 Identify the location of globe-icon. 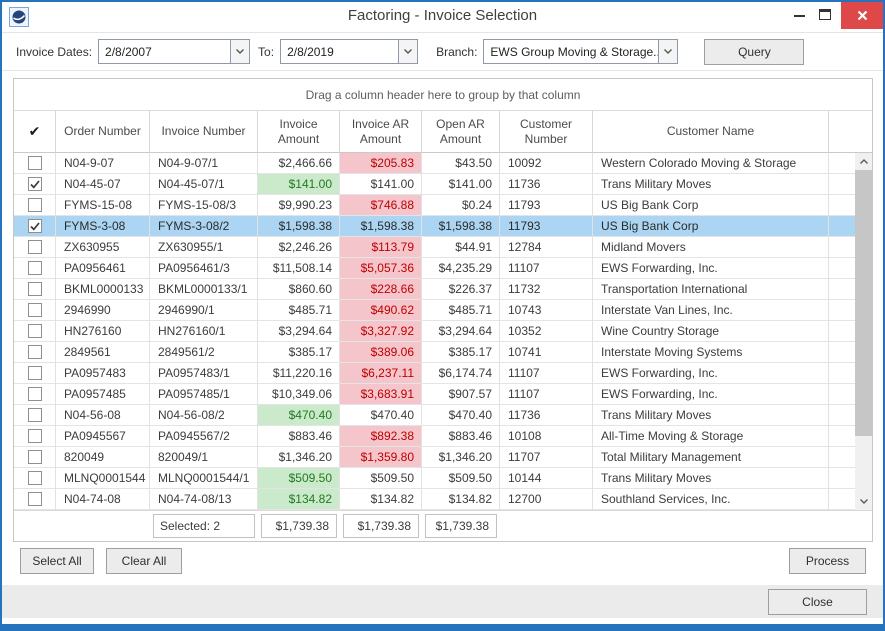
(19, 17).